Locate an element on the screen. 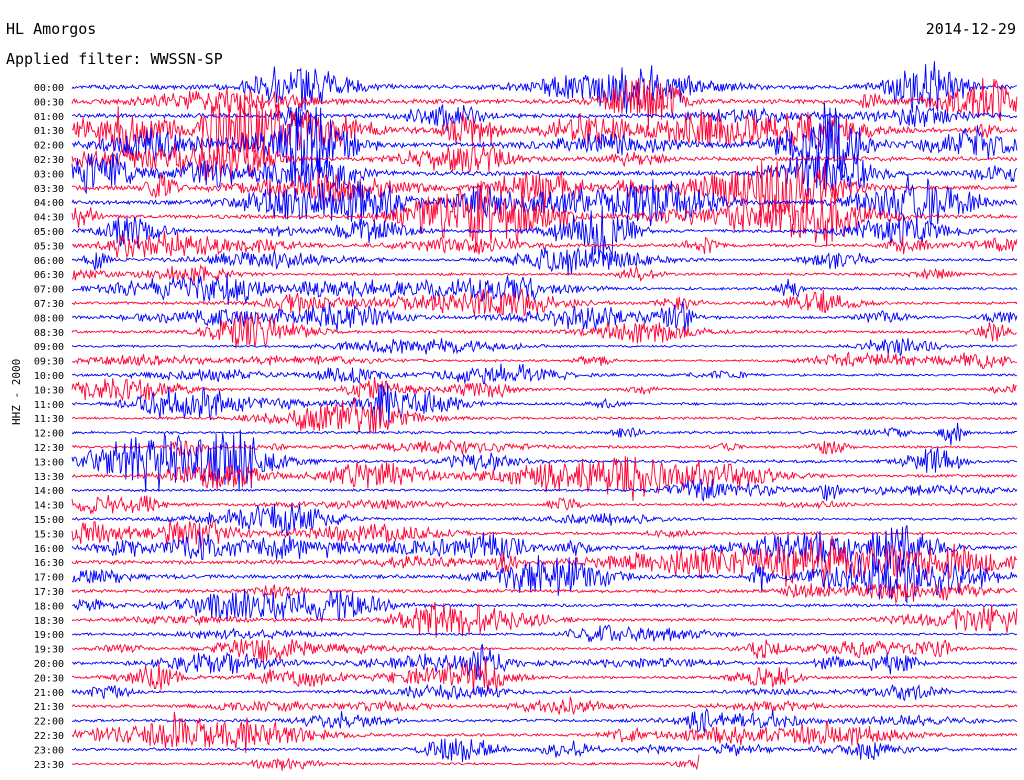 The image size is (1024, 780). time-tick-label: 08:30 is located at coordinates (49, 333).